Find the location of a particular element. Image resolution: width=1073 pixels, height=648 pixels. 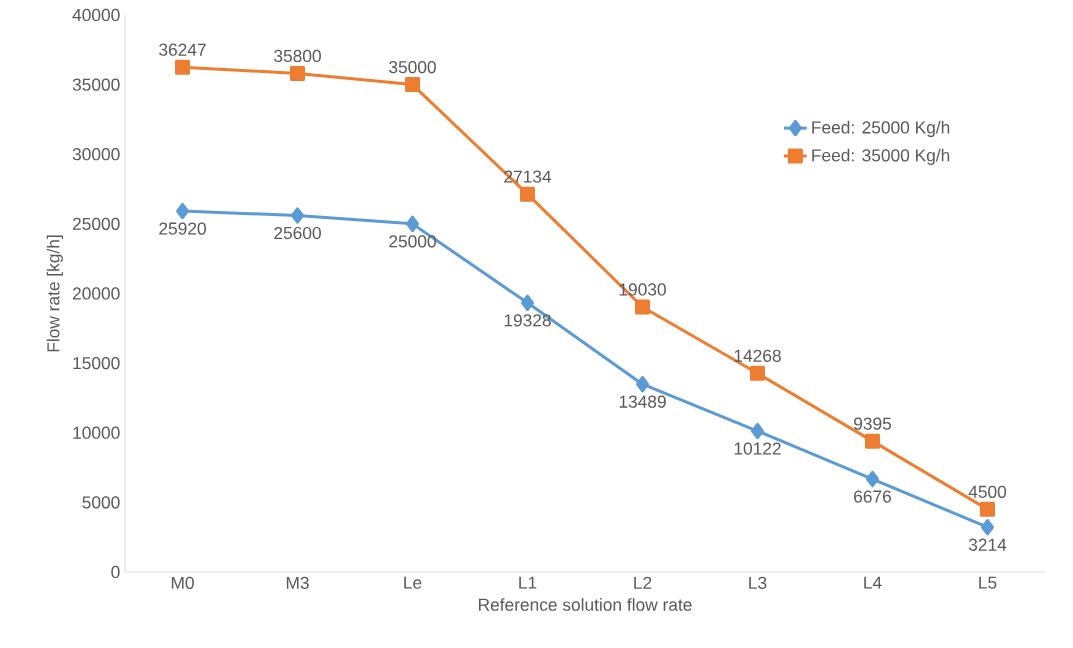

legend-label: Feed: 25000 Kg/h is located at coordinates (881, 128).